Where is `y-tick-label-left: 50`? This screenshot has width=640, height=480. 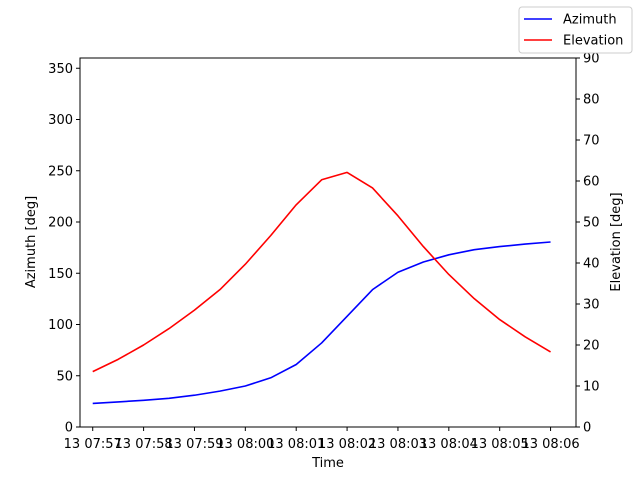
y-tick-label-left: 50 is located at coordinates (64, 376).